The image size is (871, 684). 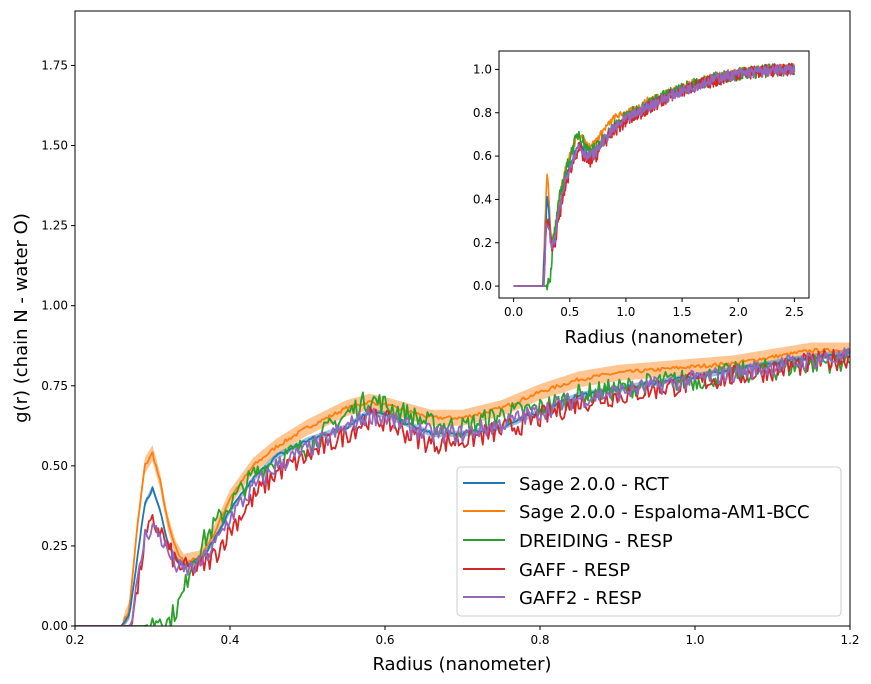 What do you see at coordinates (21, 318) in the screenshot?
I see `main-y-axis-label: g(r) (chain N - water O)` at bounding box center [21, 318].